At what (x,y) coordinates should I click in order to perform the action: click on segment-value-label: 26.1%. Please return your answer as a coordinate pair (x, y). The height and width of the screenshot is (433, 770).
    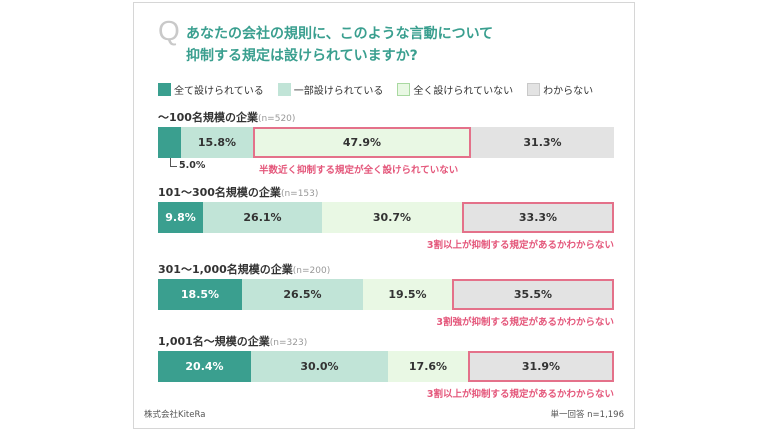
    Looking at the image, I should click on (262, 217).